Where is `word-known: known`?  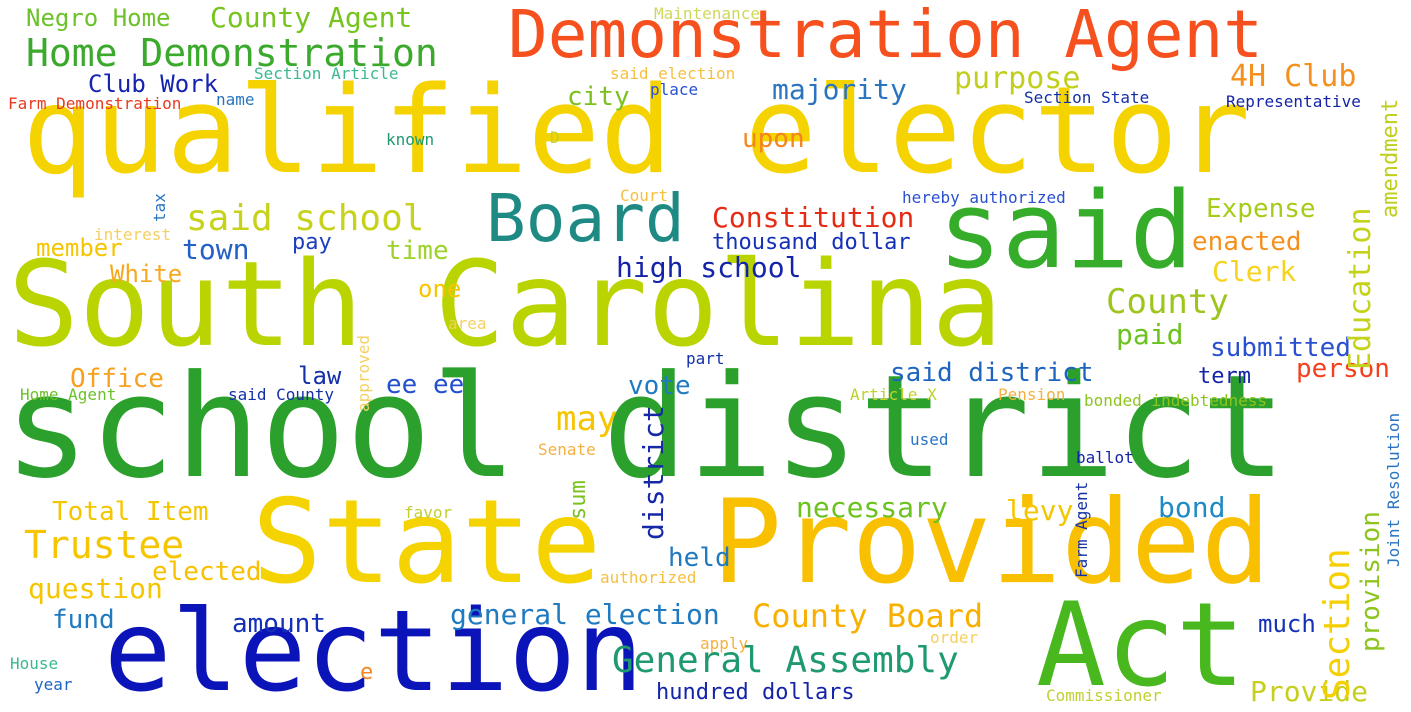
word-known: known is located at coordinates (410, 139).